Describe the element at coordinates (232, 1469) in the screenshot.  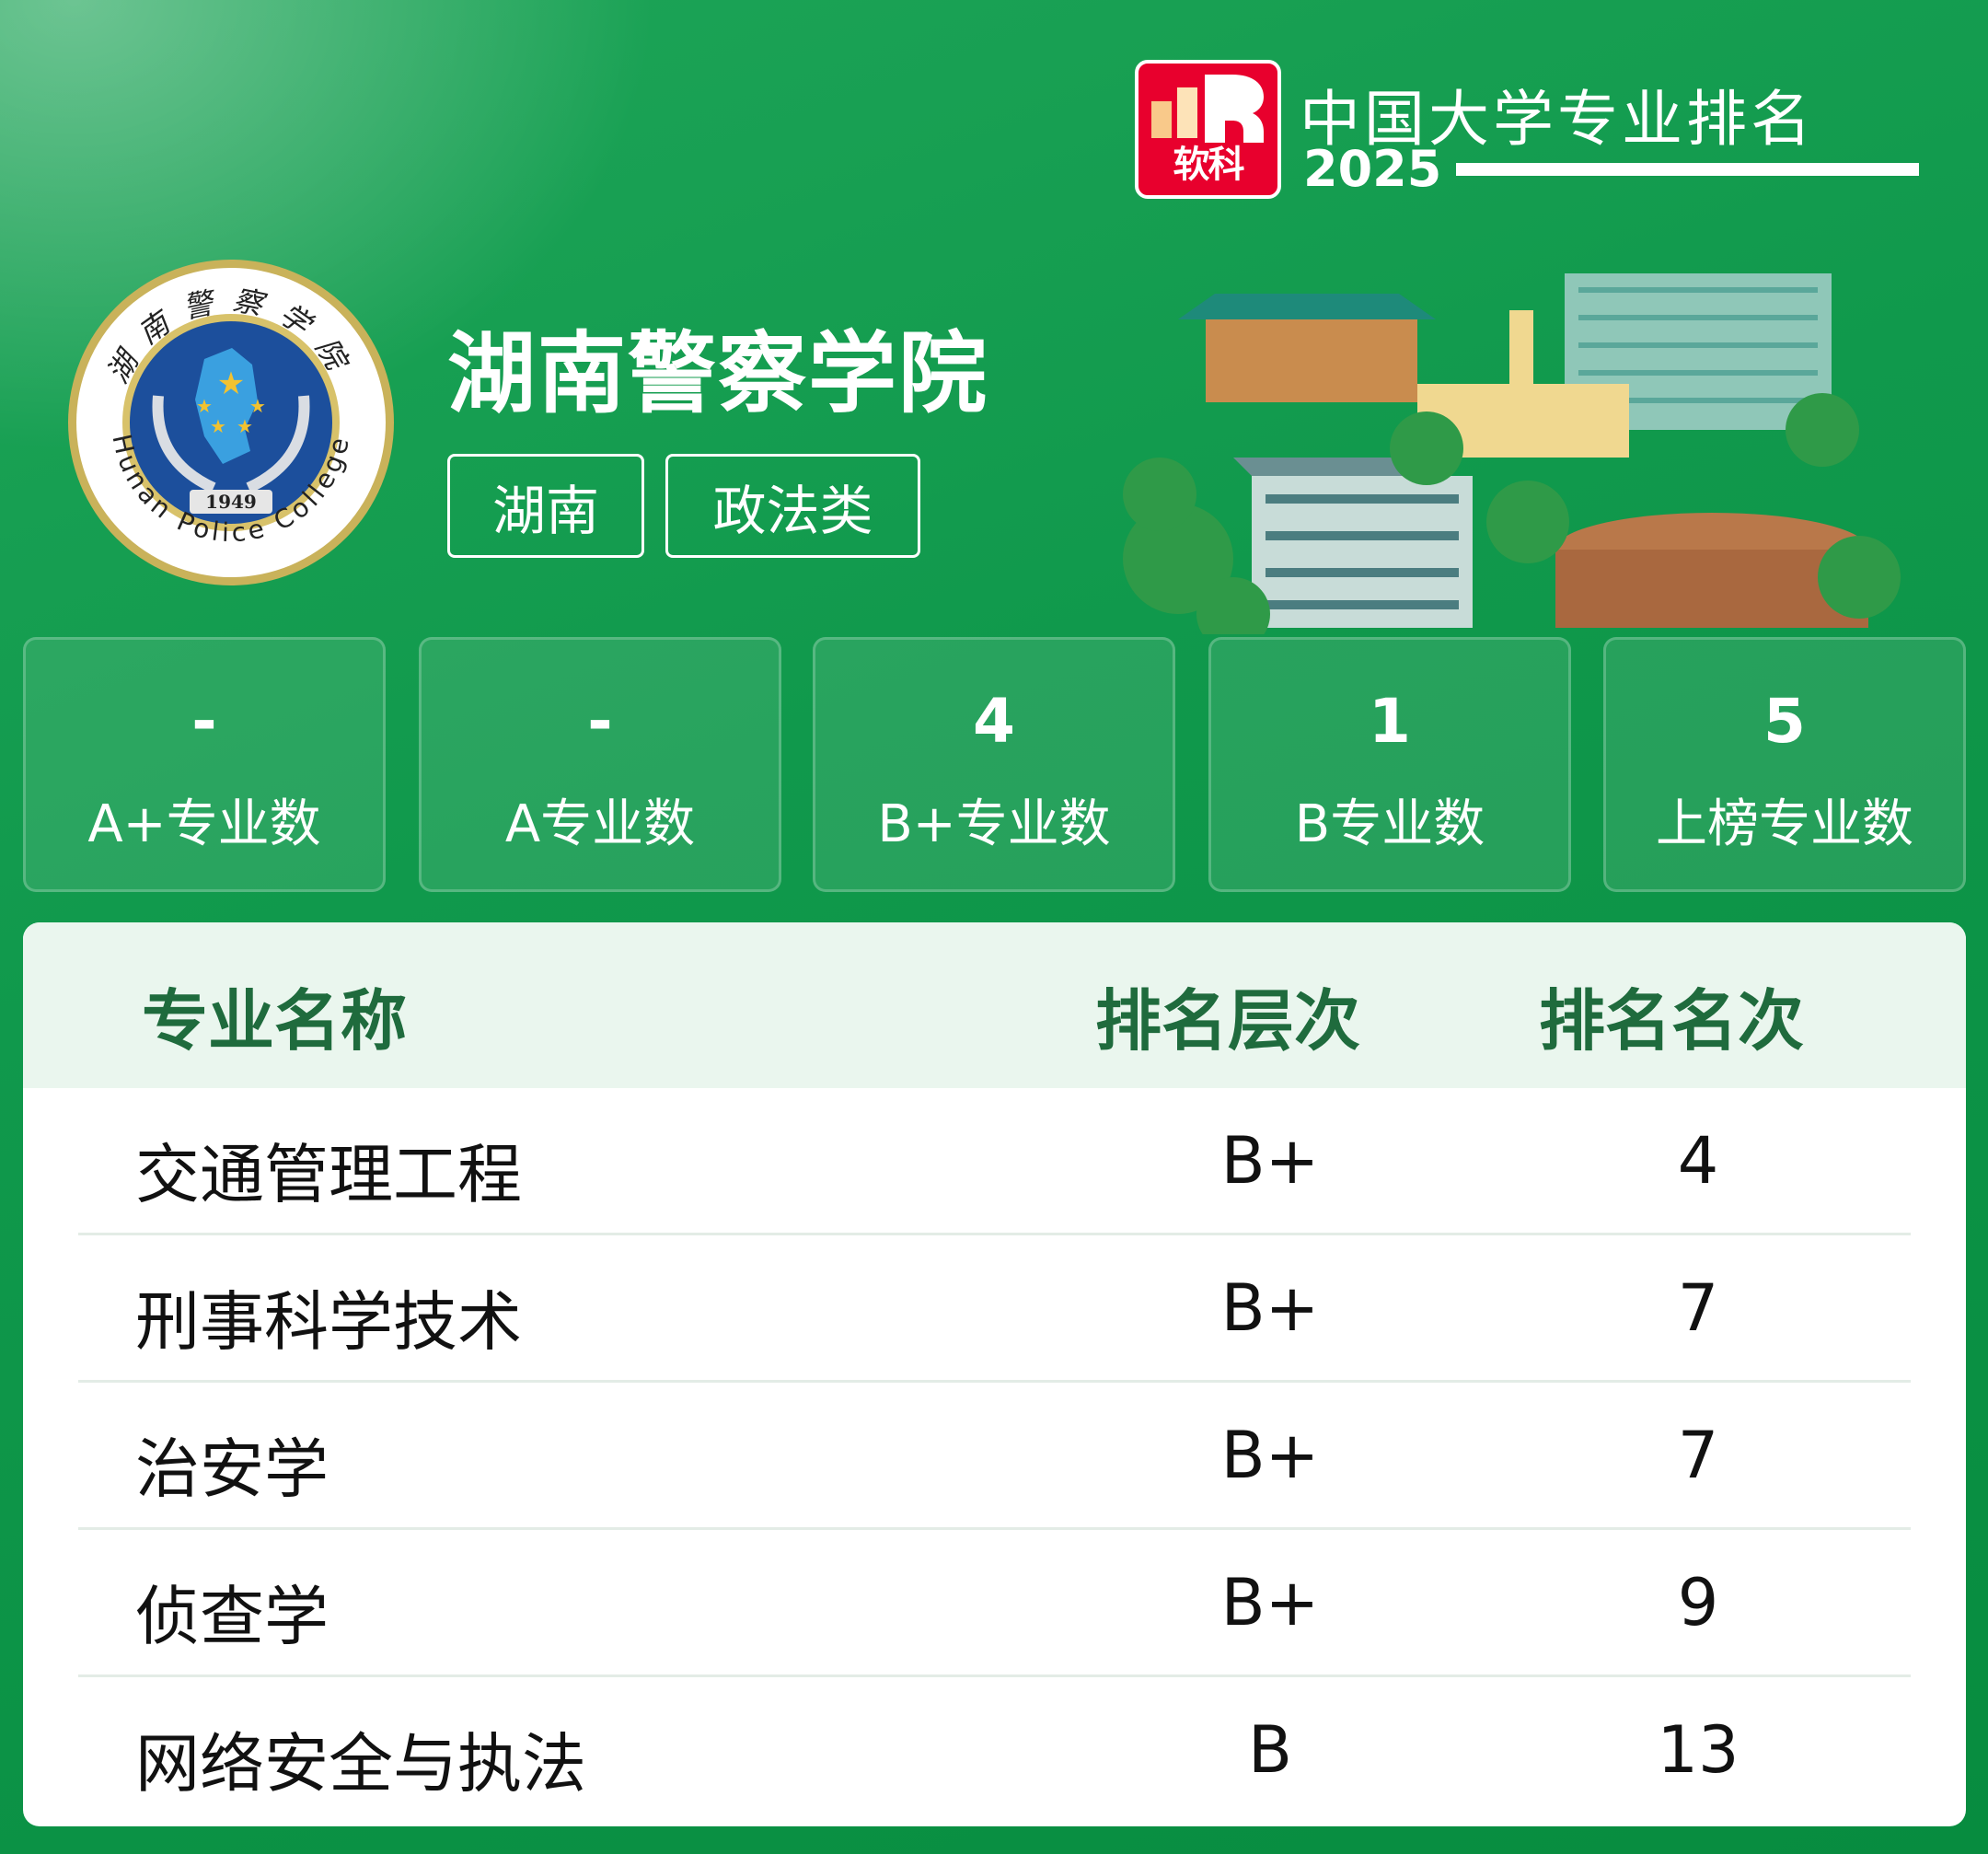
I see `major-name: 治安学` at that location.